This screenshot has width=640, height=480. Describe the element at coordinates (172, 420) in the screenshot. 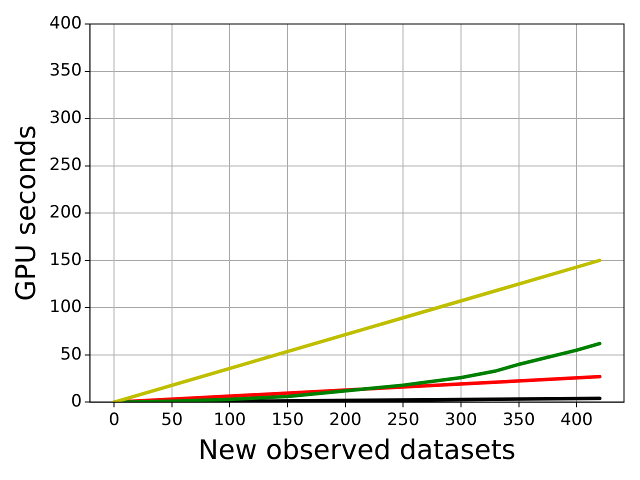

I see `x-tick-label: 50` at that location.